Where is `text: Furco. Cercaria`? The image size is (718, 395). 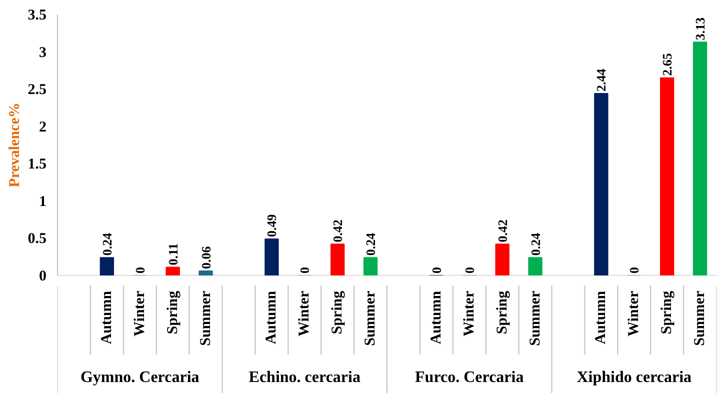 text: Furco. Cercaria is located at coordinates (469, 377).